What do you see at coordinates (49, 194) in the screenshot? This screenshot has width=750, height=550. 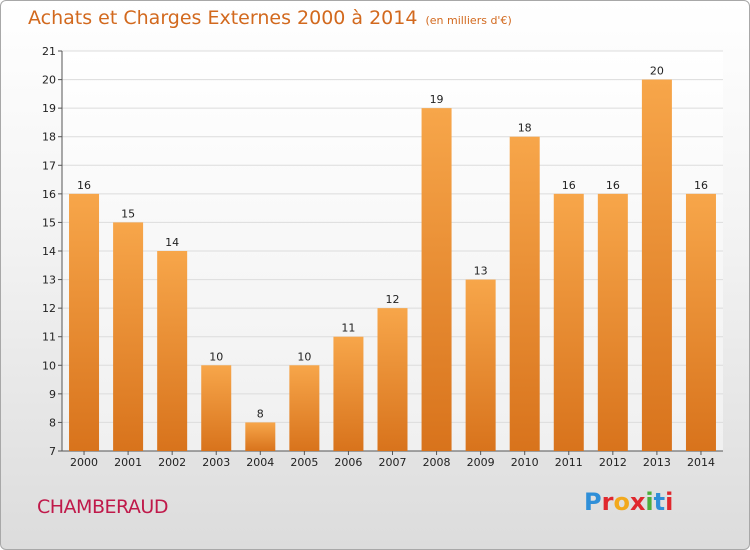 I see `y-tick-label: 16` at bounding box center [49, 194].